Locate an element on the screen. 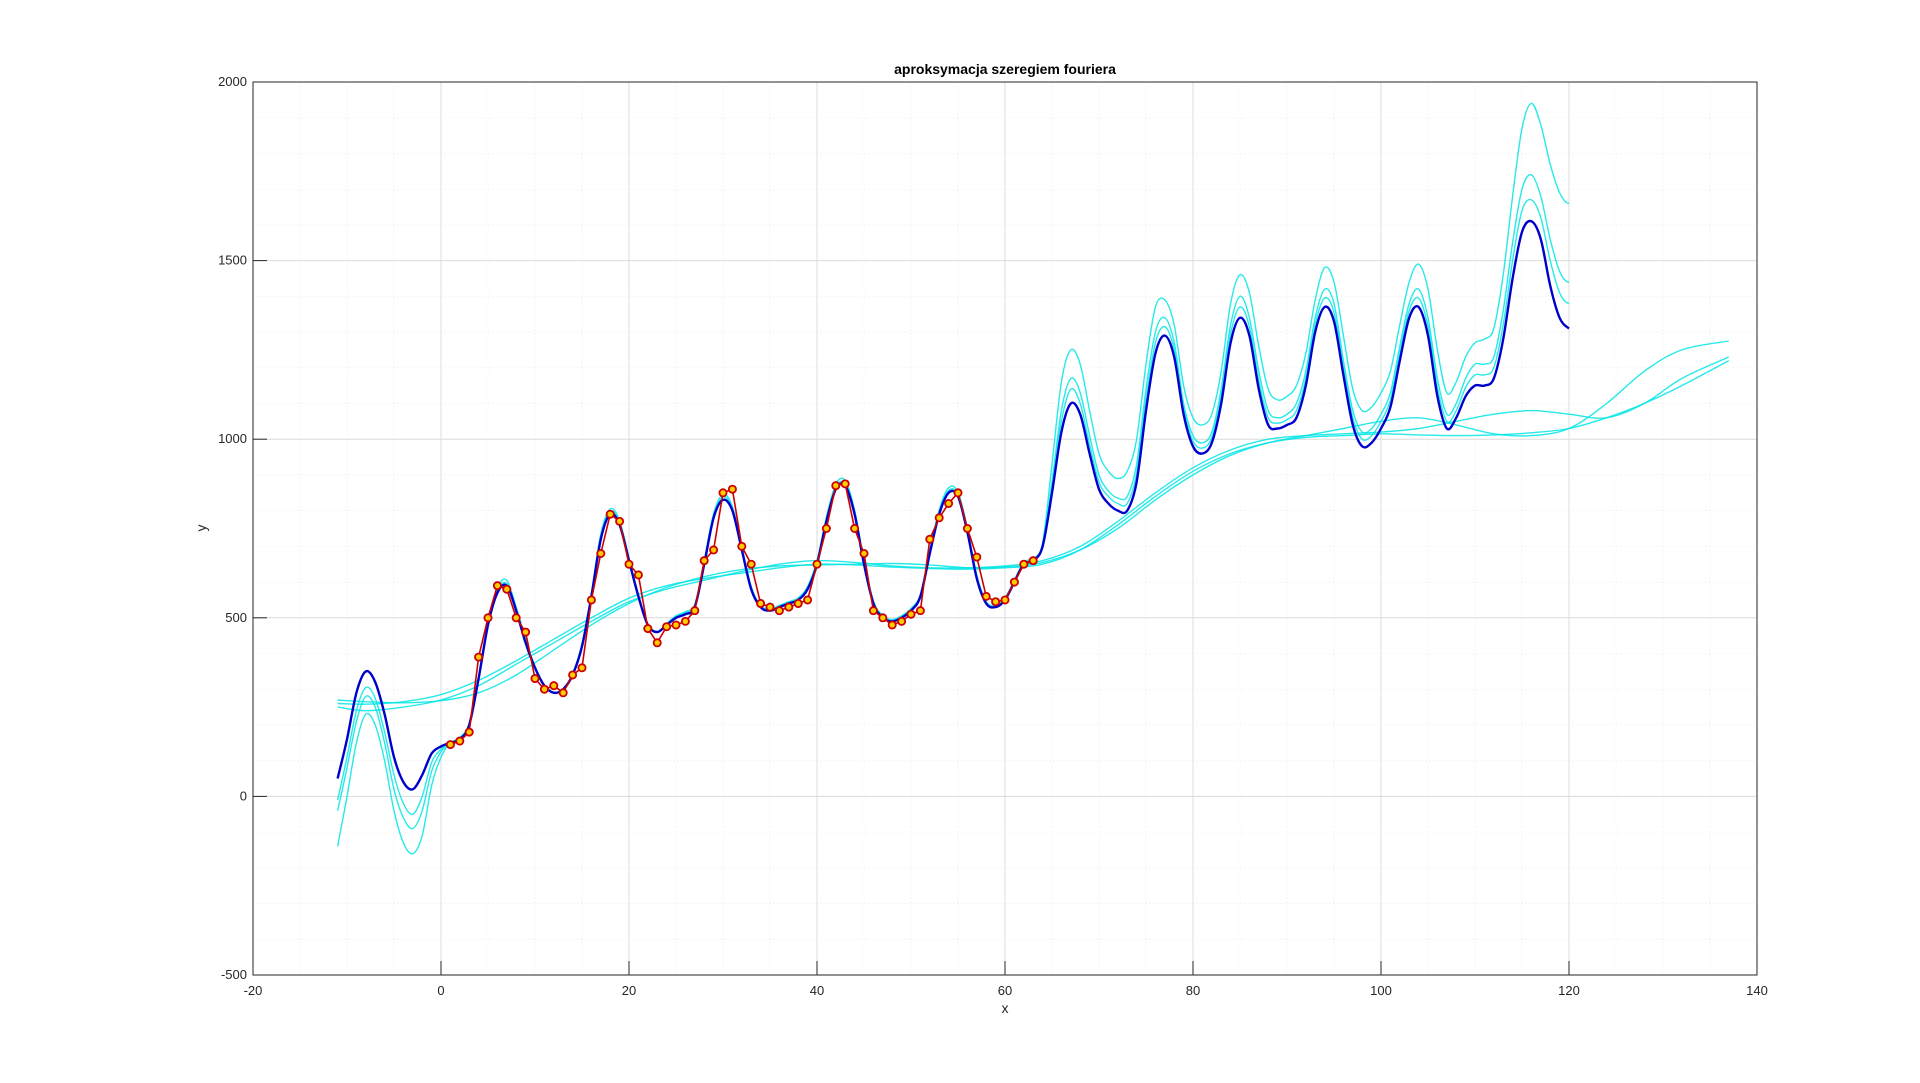 This screenshot has width=1920, height=1083. x-axis-label: x is located at coordinates (1005, 1008).